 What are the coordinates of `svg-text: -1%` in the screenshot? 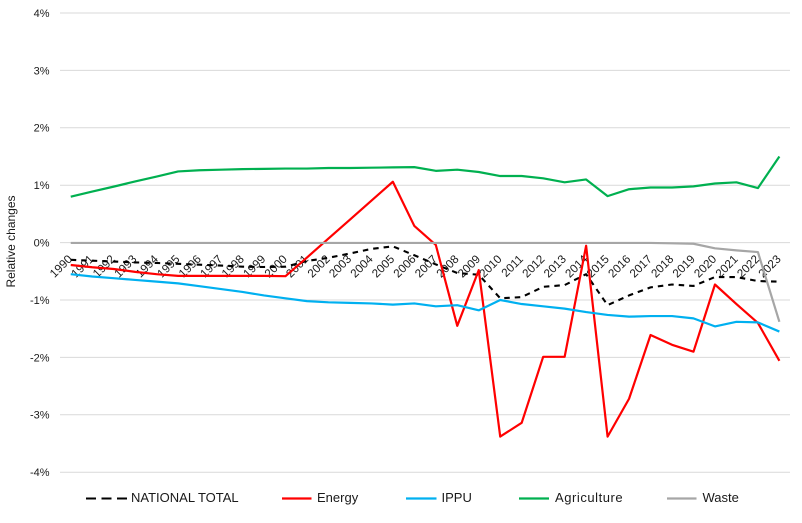 It's located at (40, 301).